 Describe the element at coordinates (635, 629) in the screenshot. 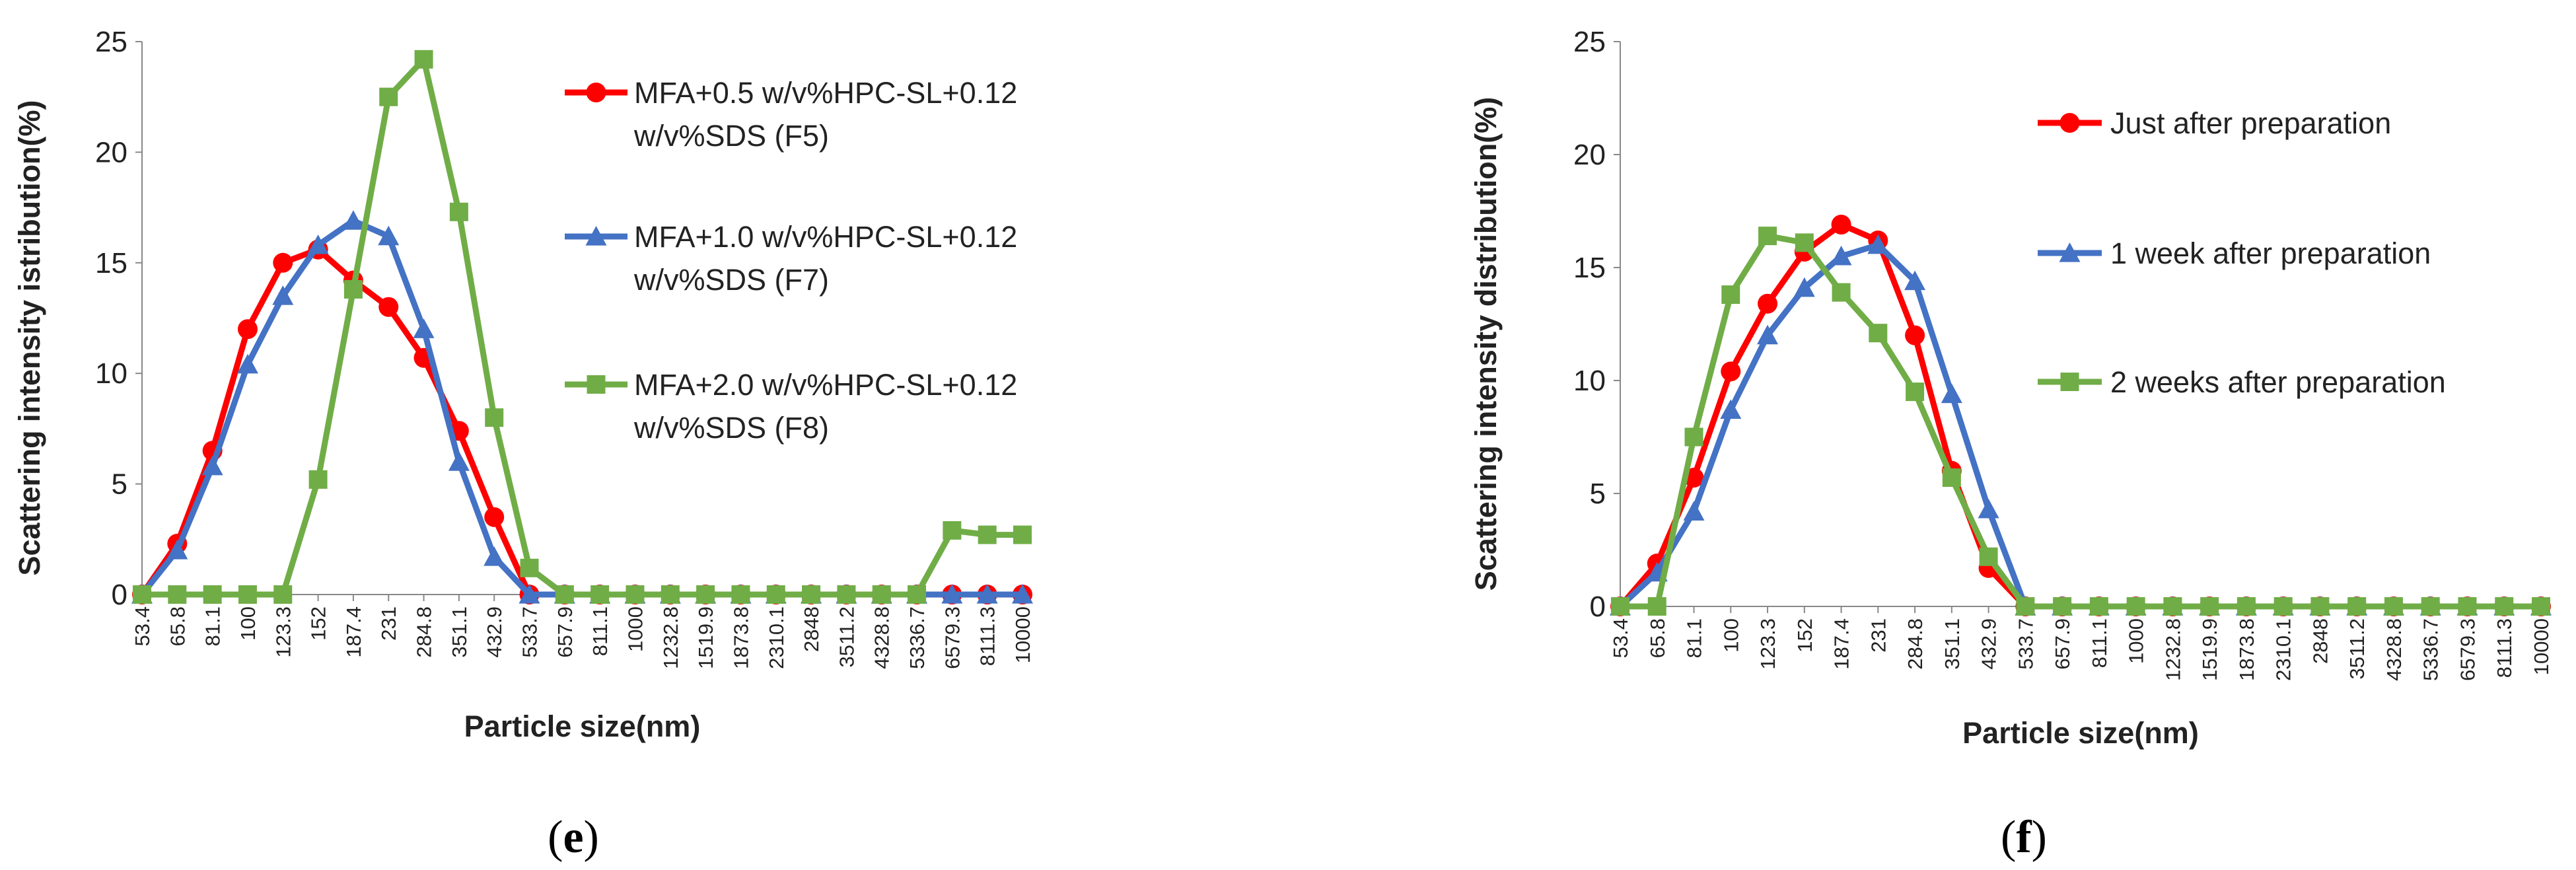

I see `x-tick-label: 1000` at that location.